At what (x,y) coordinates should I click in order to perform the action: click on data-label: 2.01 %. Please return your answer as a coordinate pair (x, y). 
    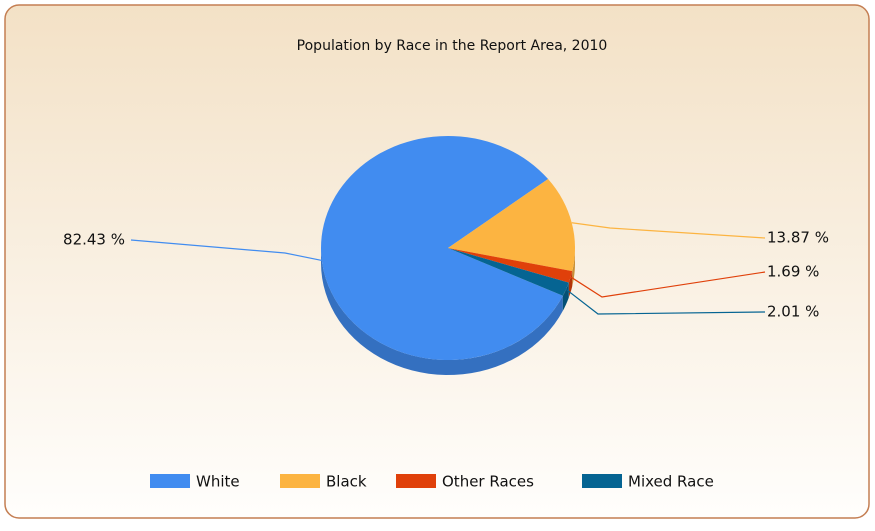
    Looking at the image, I should click on (793, 312).